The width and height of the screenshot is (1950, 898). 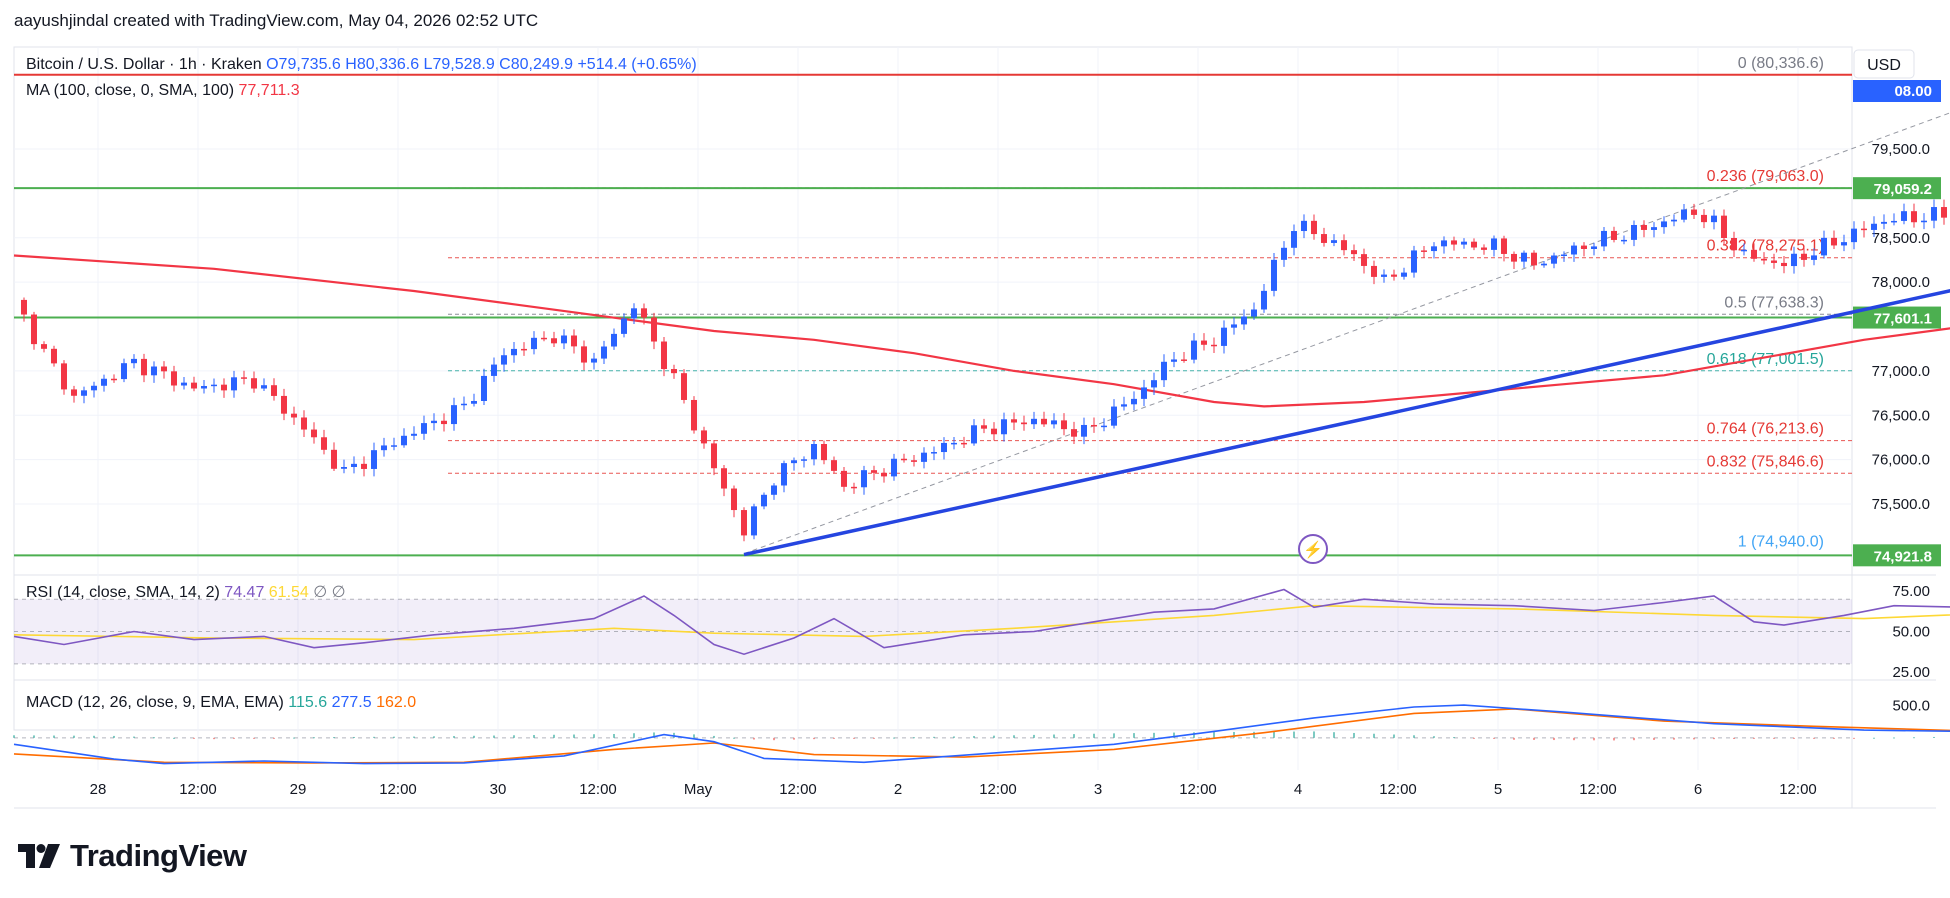 I want to click on fib-level-label: 0.236 (79,063.0), so click(x=1765, y=176).